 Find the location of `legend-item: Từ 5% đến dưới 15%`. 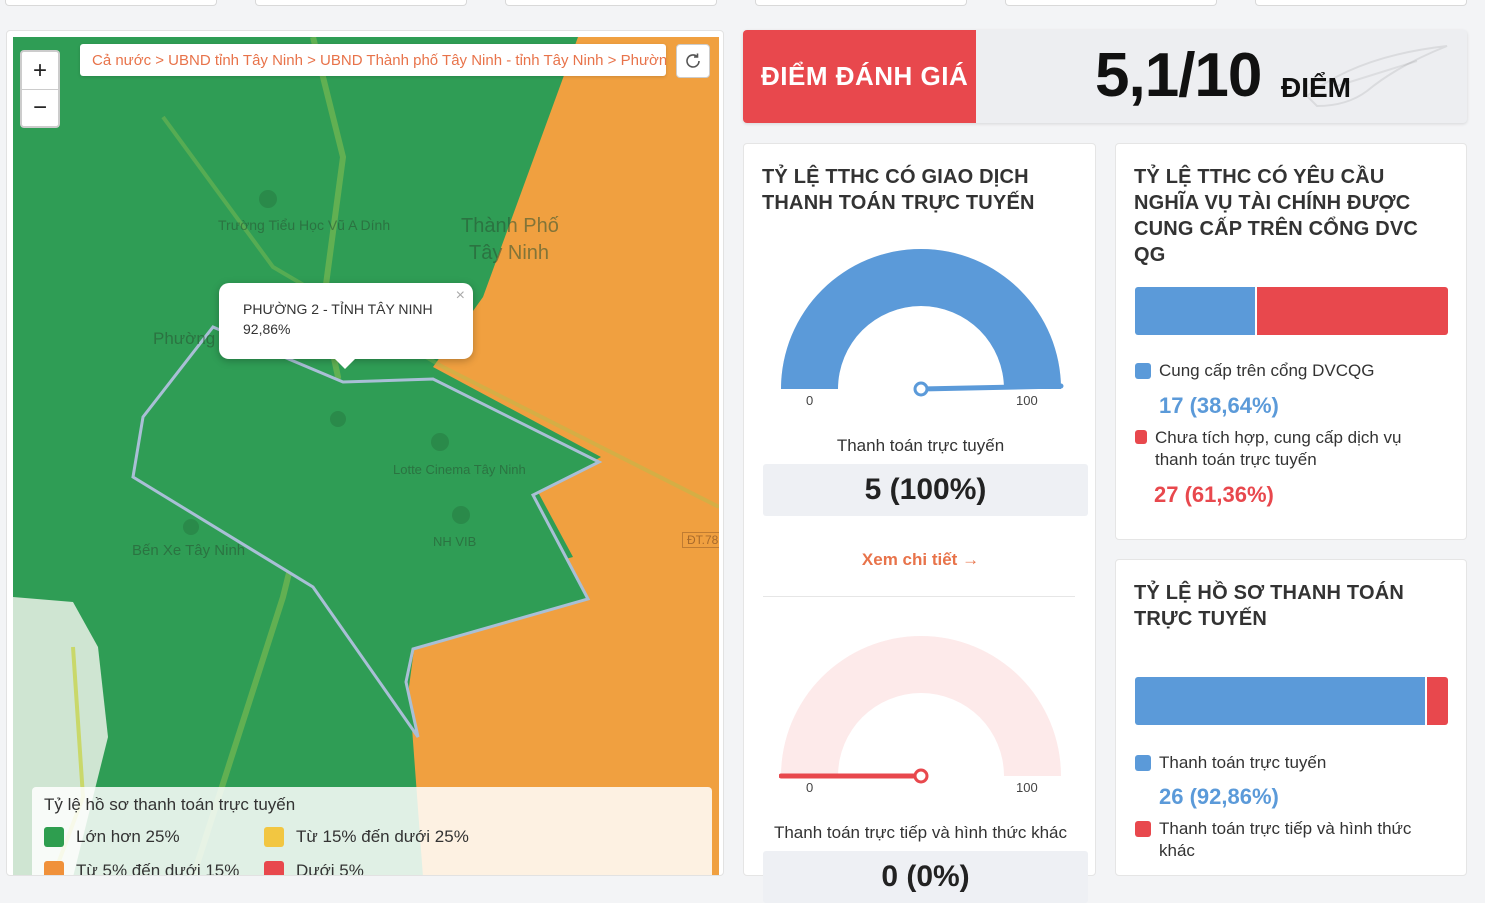

legend-item: Từ 5% đến dưới 15% is located at coordinates (154, 868).